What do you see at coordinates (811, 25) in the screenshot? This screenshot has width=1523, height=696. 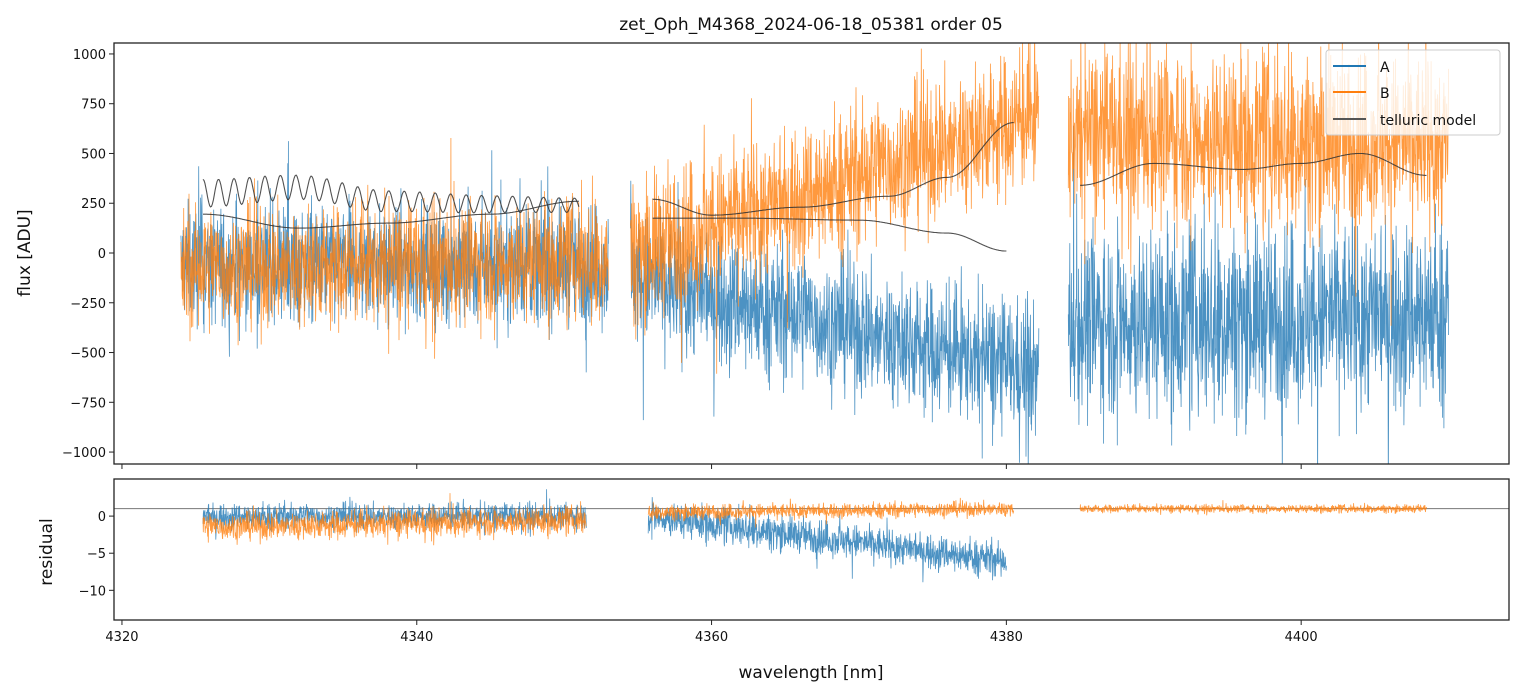 I see `chart-title: zet_Oph_M4368_2024-06-18_05381 order 05` at bounding box center [811, 25].